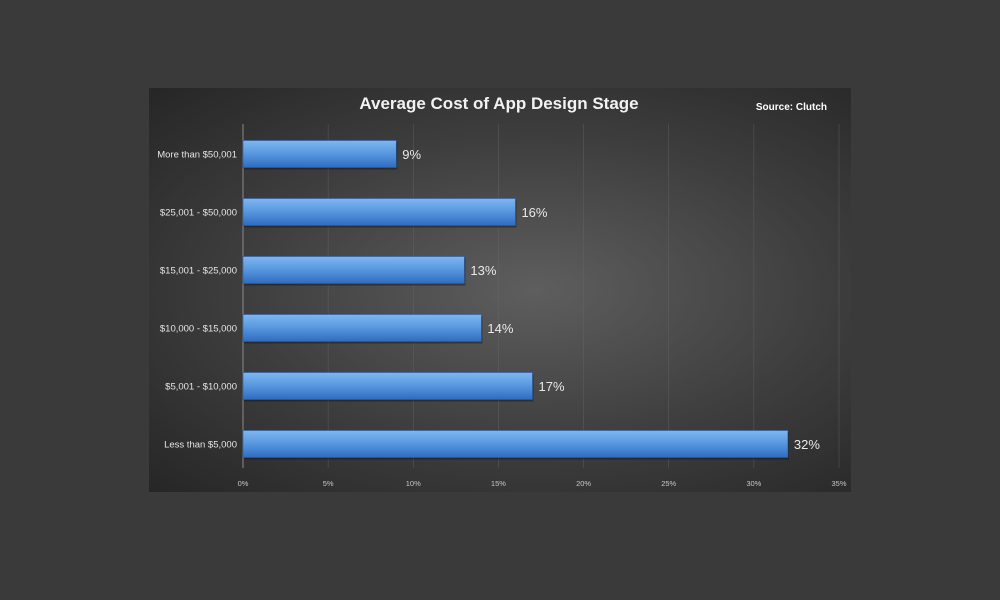  I want to click on category-label: Less than $5,000, so click(200, 445).